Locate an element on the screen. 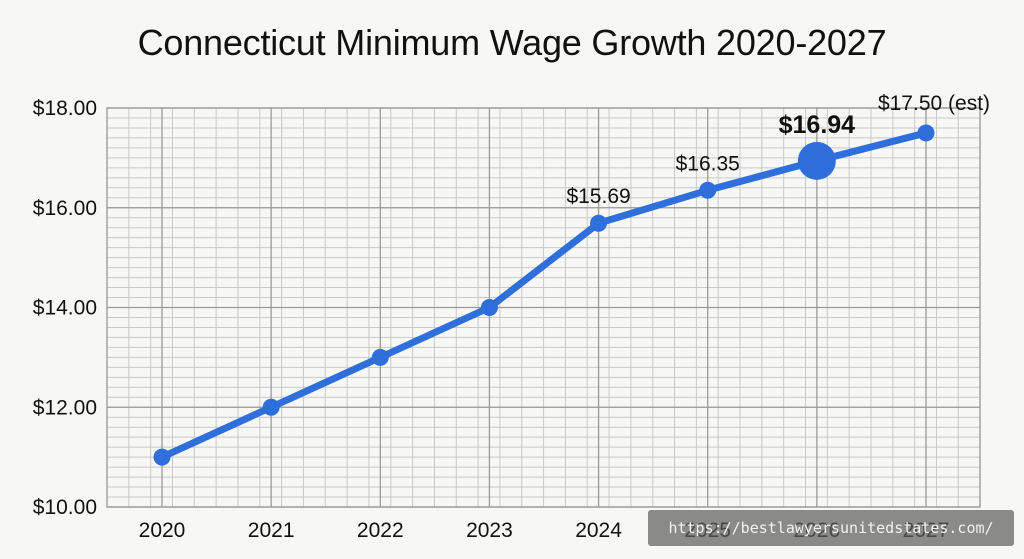  y-tick-label: $12.00 is located at coordinates (65, 407).